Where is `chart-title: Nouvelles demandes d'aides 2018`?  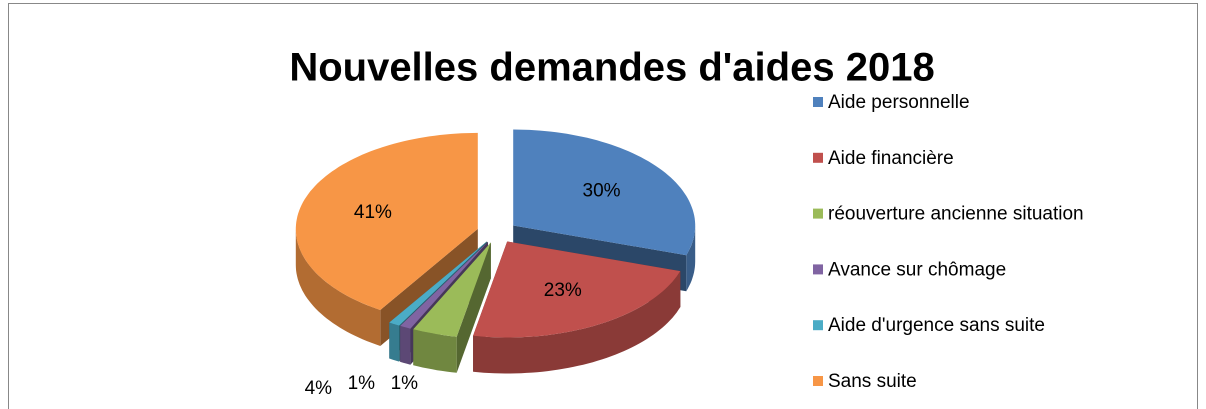
chart-title: Nouvelles demandes d'aides 2018 is located at coordinates (611, 68).